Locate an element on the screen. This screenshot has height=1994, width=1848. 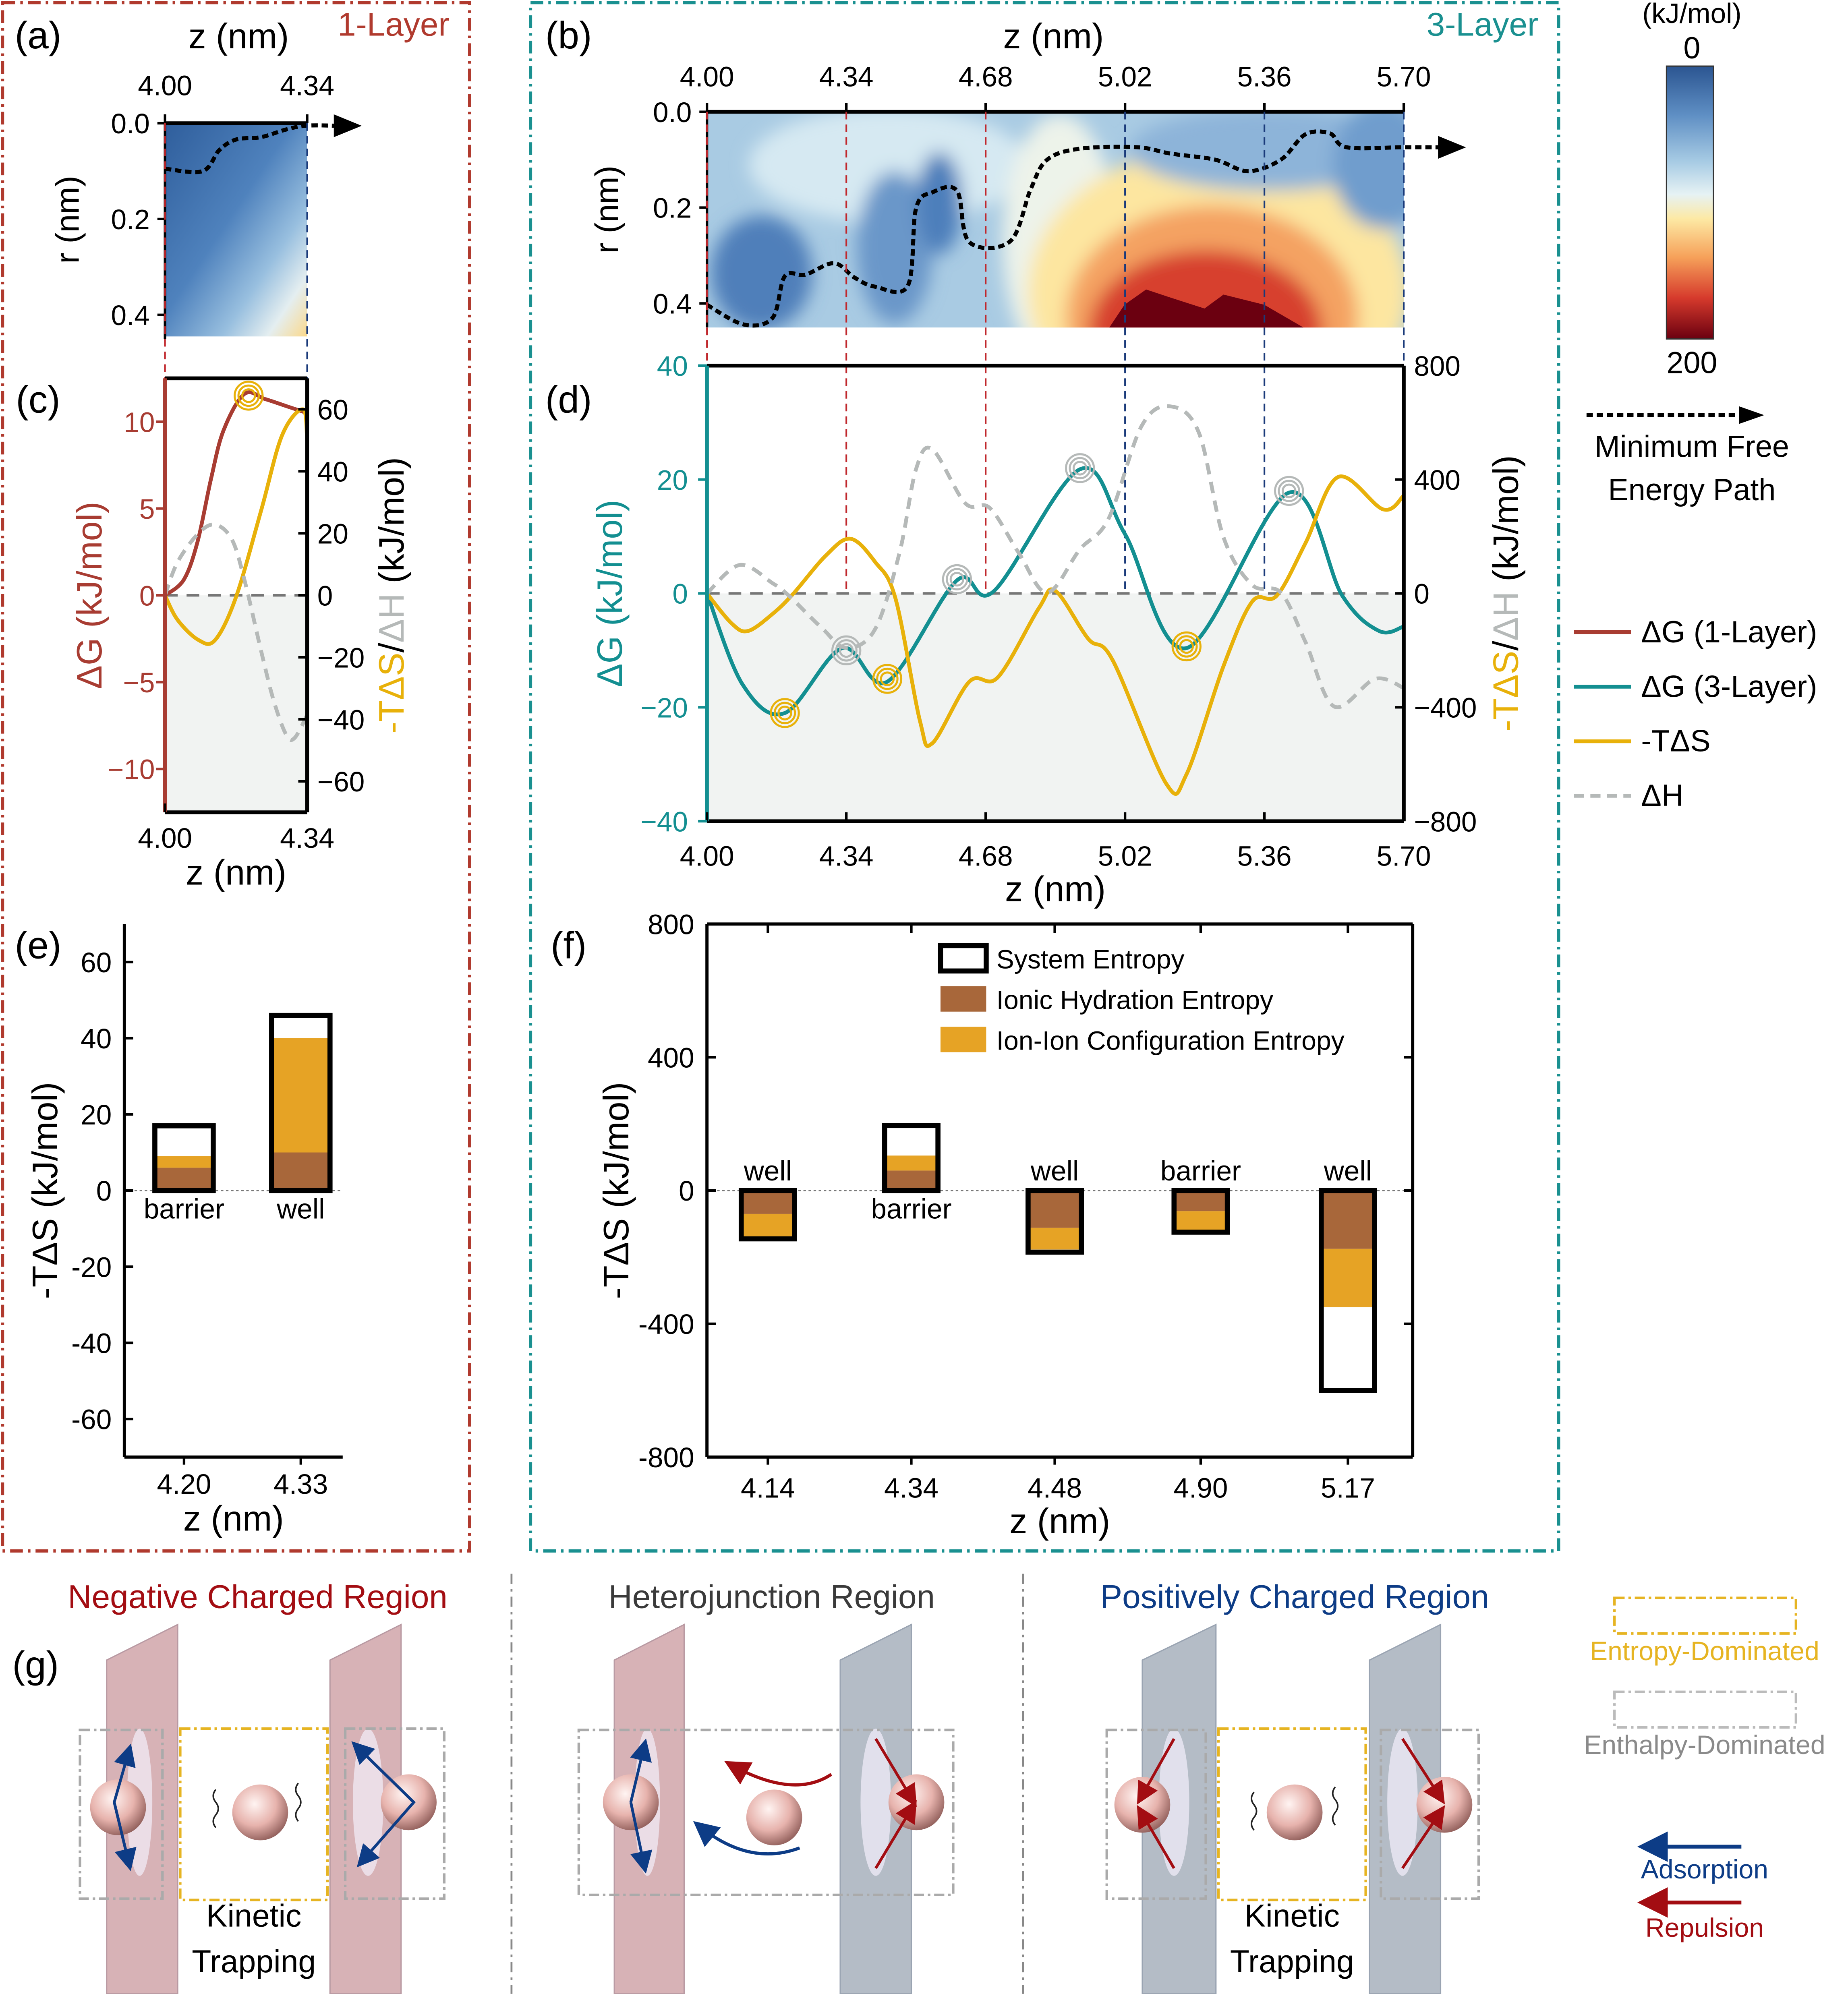
y-axis-label-segment: ΔH is located at coordinates (1506, 616).